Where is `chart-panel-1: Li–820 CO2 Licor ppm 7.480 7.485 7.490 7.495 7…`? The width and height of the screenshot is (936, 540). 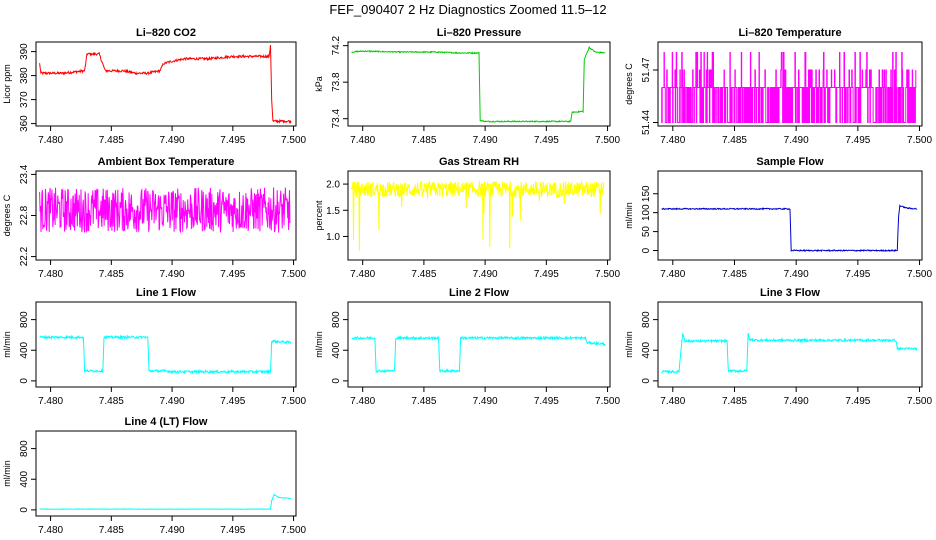 chart-panel-1: Li–820 CO2 Licor ppm 7.480 7.485 7.490 7.495 7… is located at coordinates (154, 86).